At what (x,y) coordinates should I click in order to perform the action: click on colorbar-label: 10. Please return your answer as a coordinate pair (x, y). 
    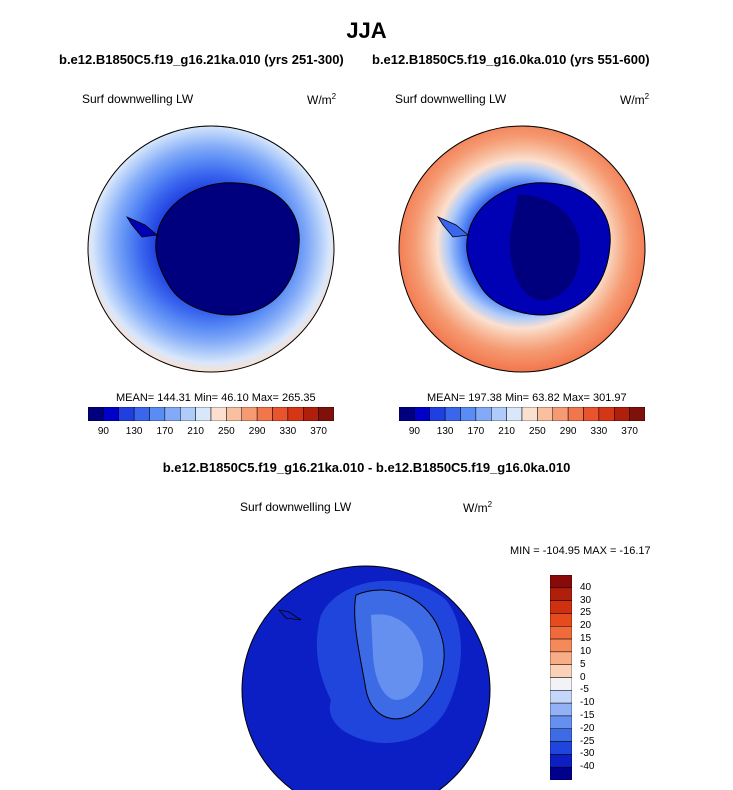
    Looking at the image, I should click on (586, 651).